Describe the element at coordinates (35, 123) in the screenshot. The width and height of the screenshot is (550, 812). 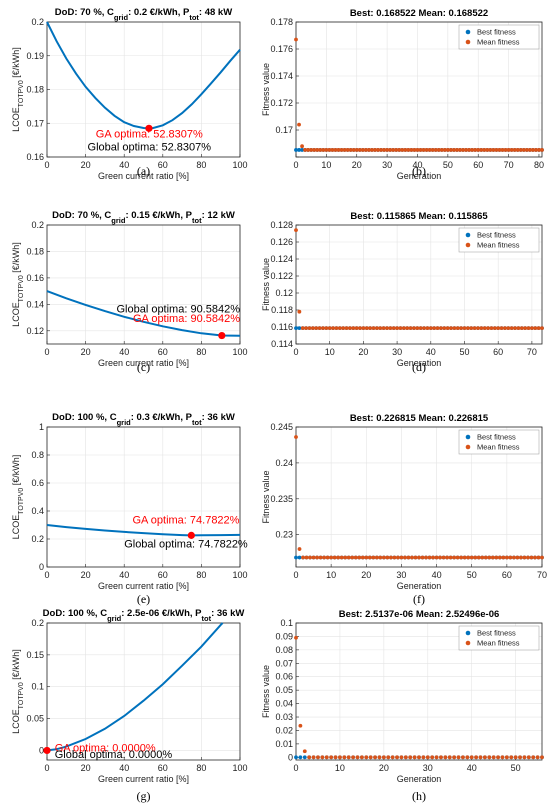
I see `y-tick-label: 0.17` at that location.